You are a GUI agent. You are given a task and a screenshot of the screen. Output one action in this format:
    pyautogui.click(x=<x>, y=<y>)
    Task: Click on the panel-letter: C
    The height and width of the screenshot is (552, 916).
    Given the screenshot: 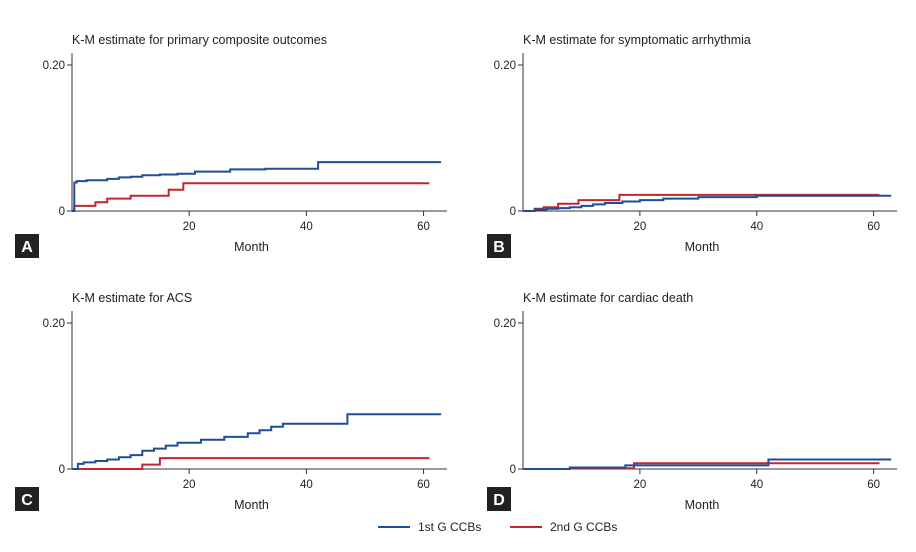 What is the action you would take?
    pyautogui.click(x=27, y=500)
    